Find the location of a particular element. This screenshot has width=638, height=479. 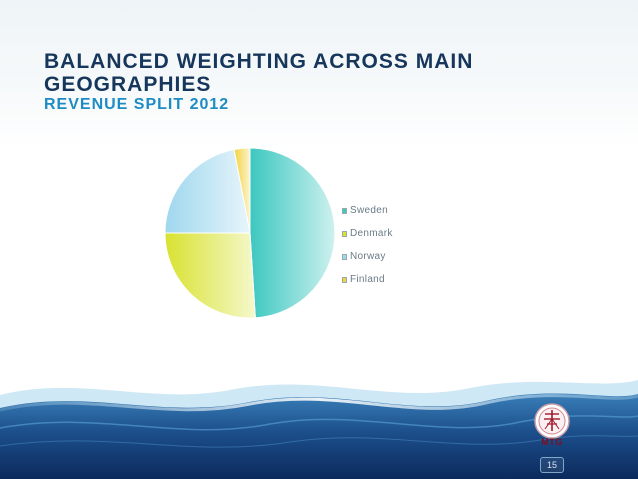

pie-slice-norway is located at coordinates (207, 191).